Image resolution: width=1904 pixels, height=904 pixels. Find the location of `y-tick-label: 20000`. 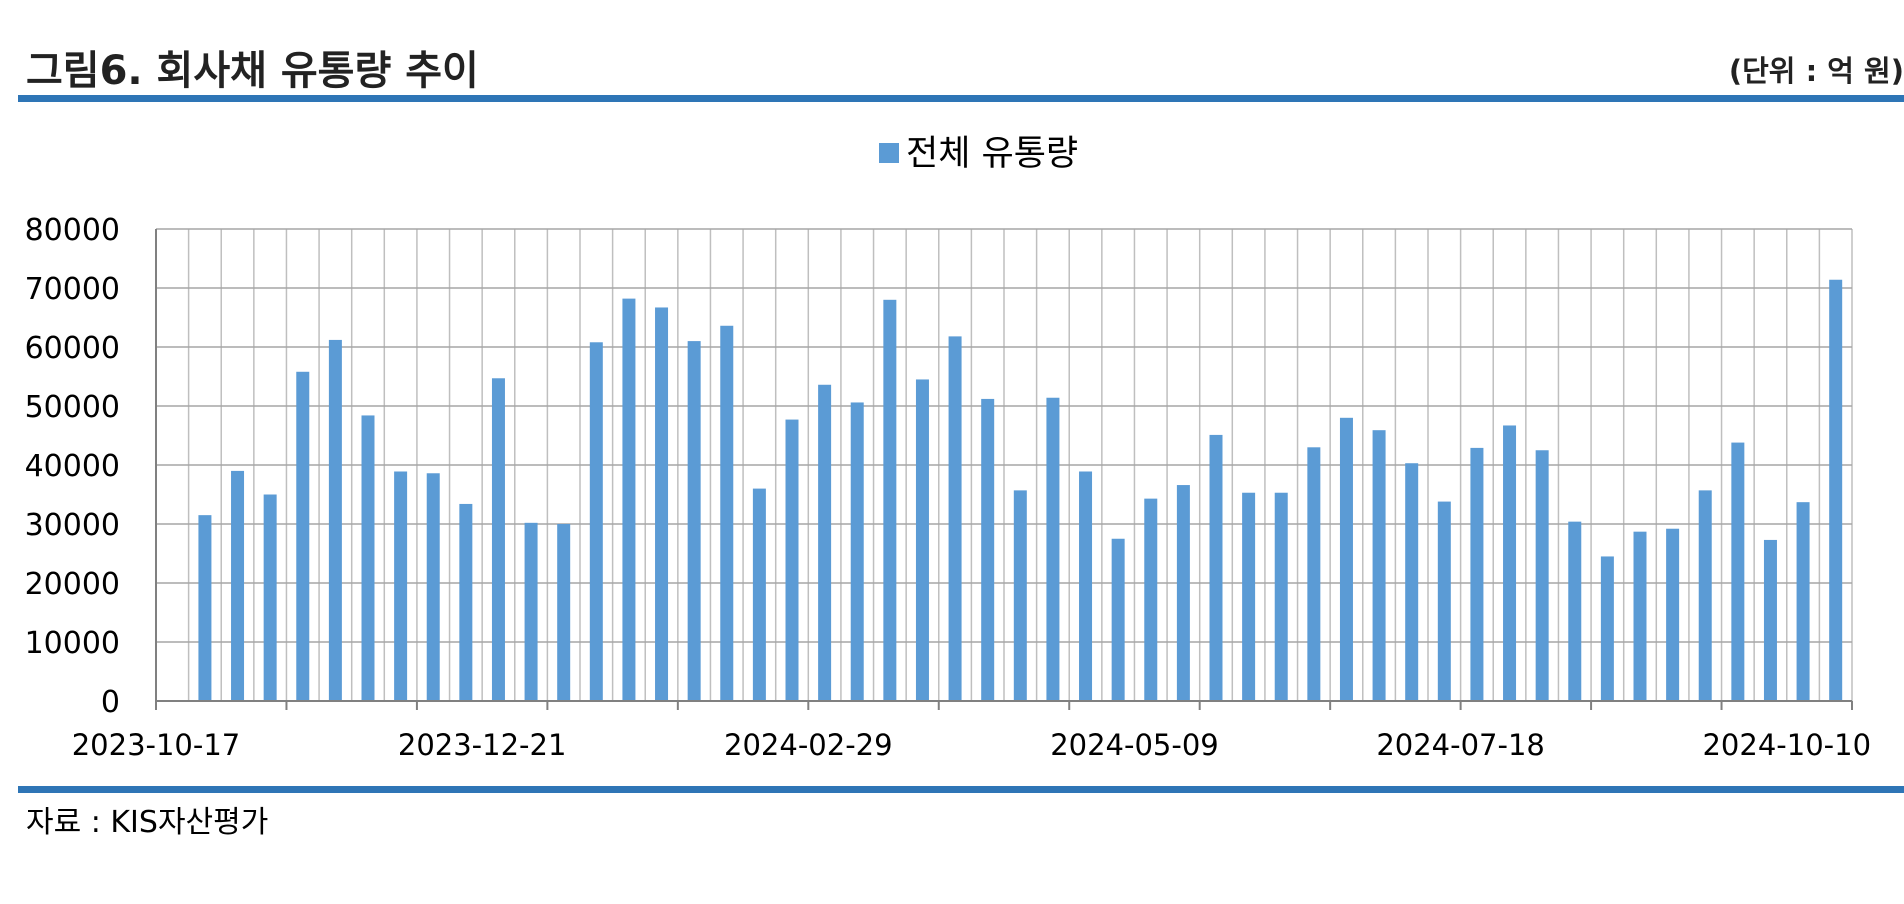

y-tick-label: 20000 is located at coordinates (72, 584).